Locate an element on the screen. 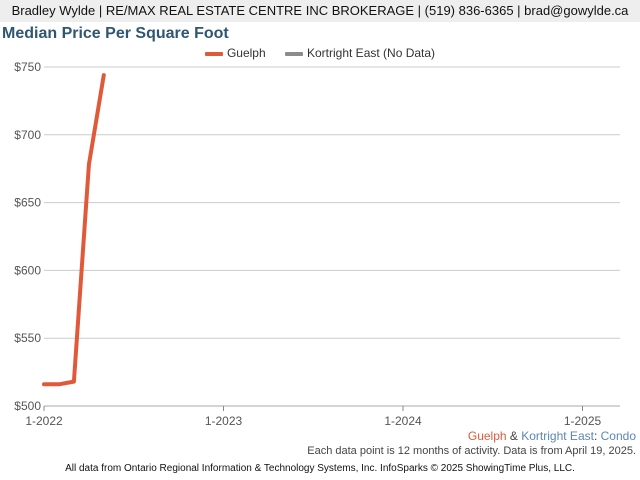  x-tick-label: 1-2023 is located at coordinates (224, 421).